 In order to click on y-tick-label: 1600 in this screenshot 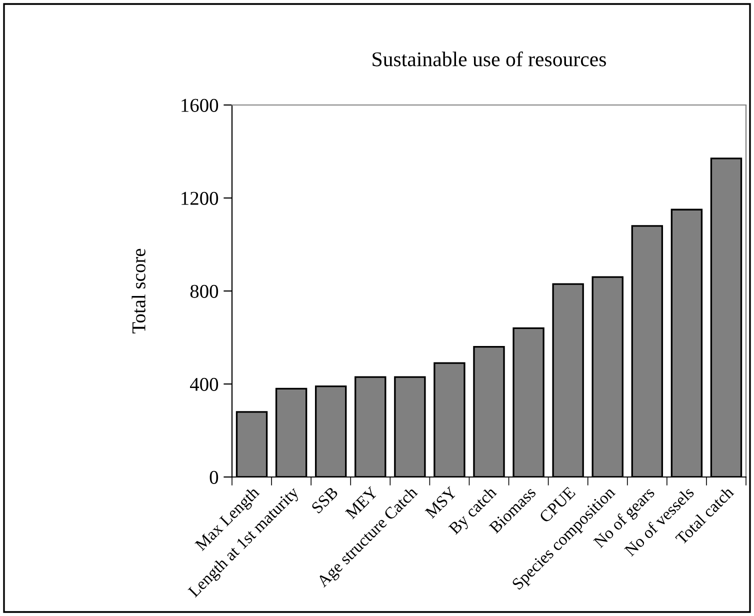, I will do `click(200, 105)`.